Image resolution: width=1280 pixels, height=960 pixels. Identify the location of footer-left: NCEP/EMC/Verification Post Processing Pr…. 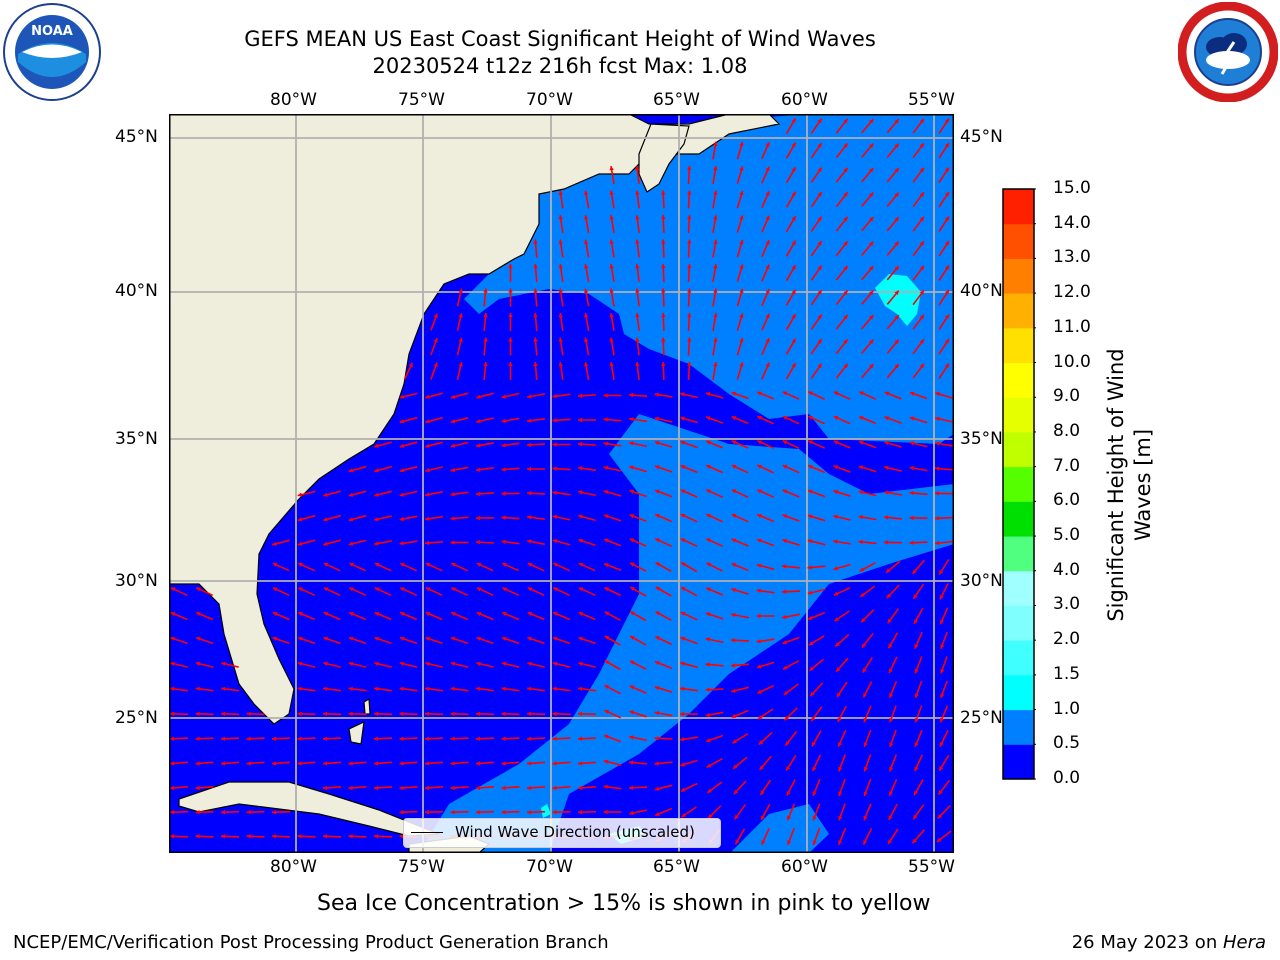
(311, 942).